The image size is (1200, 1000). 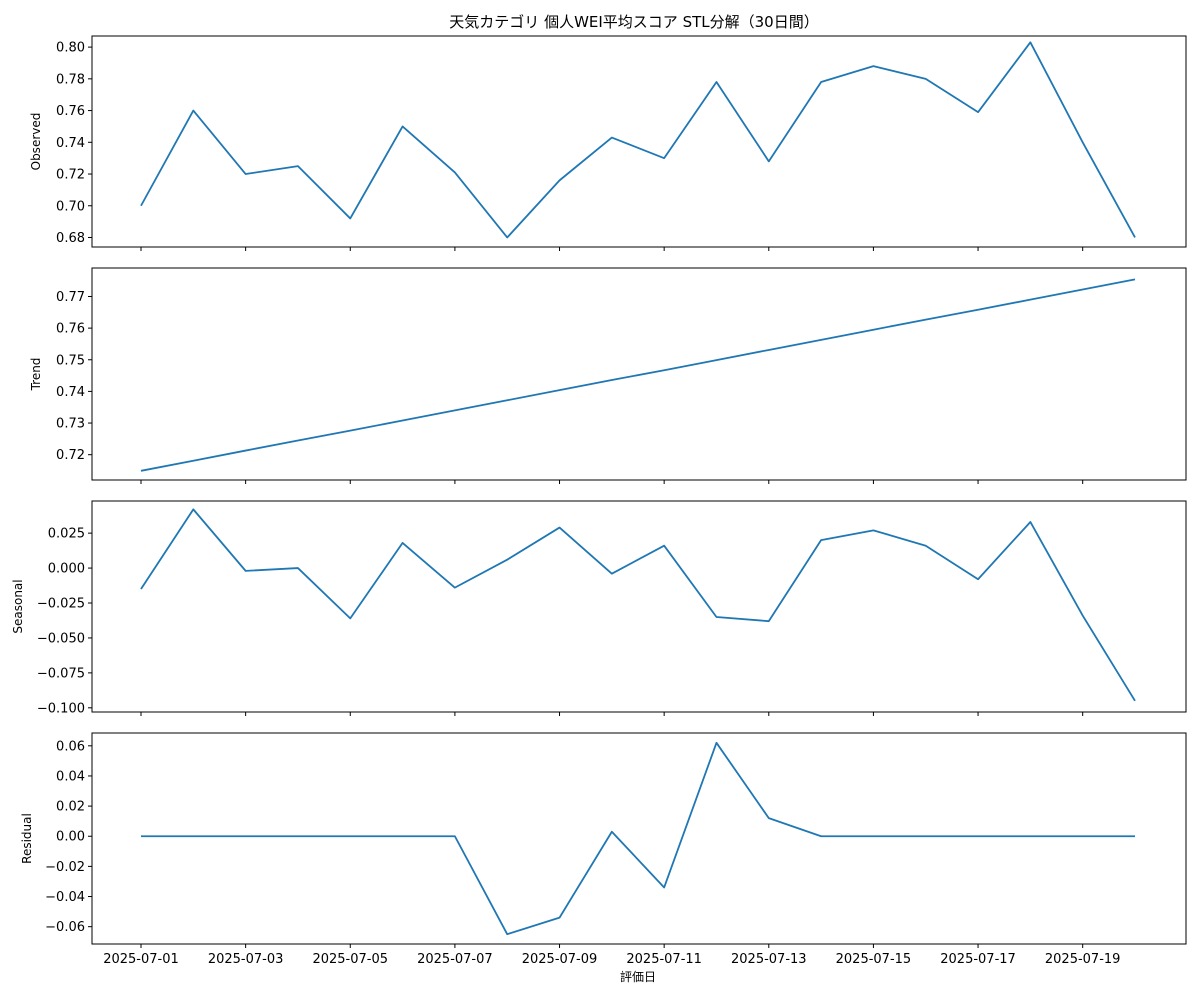 What do you see at coordinates (70, 837) in the screenshot?
I see `y-tick-label: 0.00` at bounding box center [70, 837].